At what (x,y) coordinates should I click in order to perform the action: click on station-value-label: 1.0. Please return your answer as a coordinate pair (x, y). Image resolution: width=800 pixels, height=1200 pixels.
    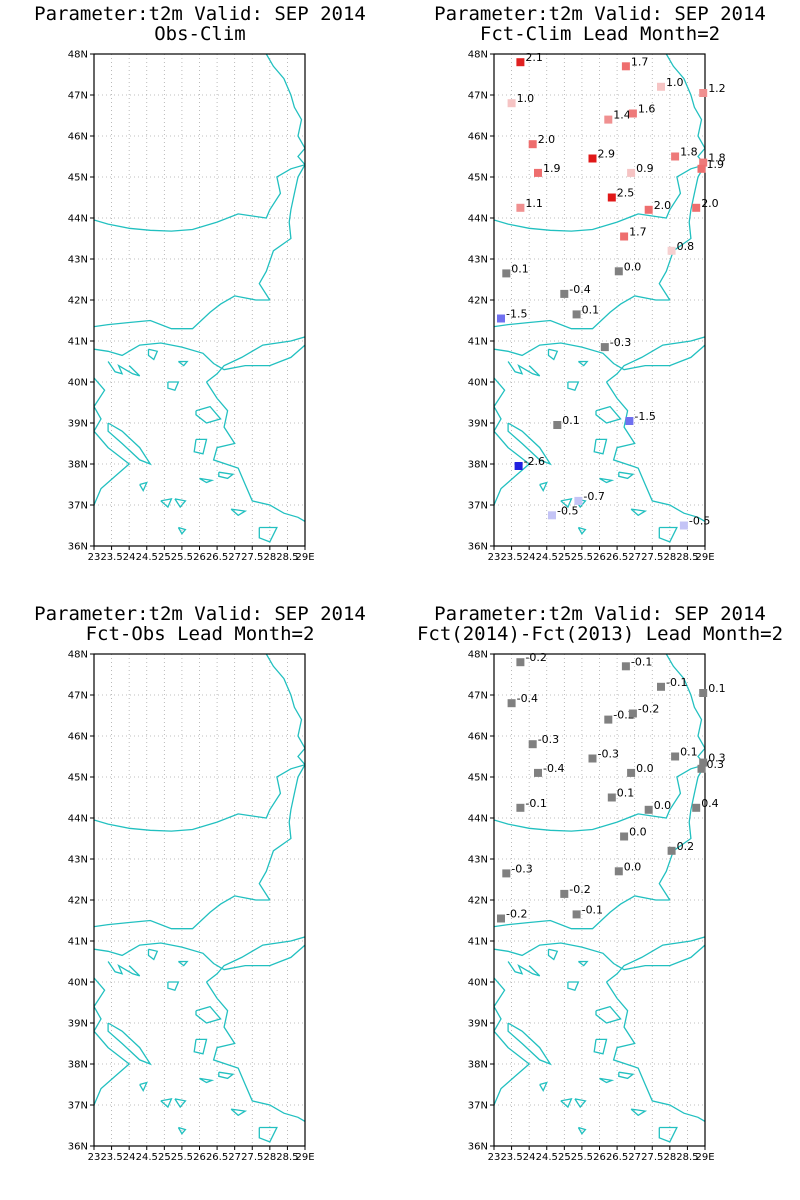
    Looking at the image, I should click on (675, 82).